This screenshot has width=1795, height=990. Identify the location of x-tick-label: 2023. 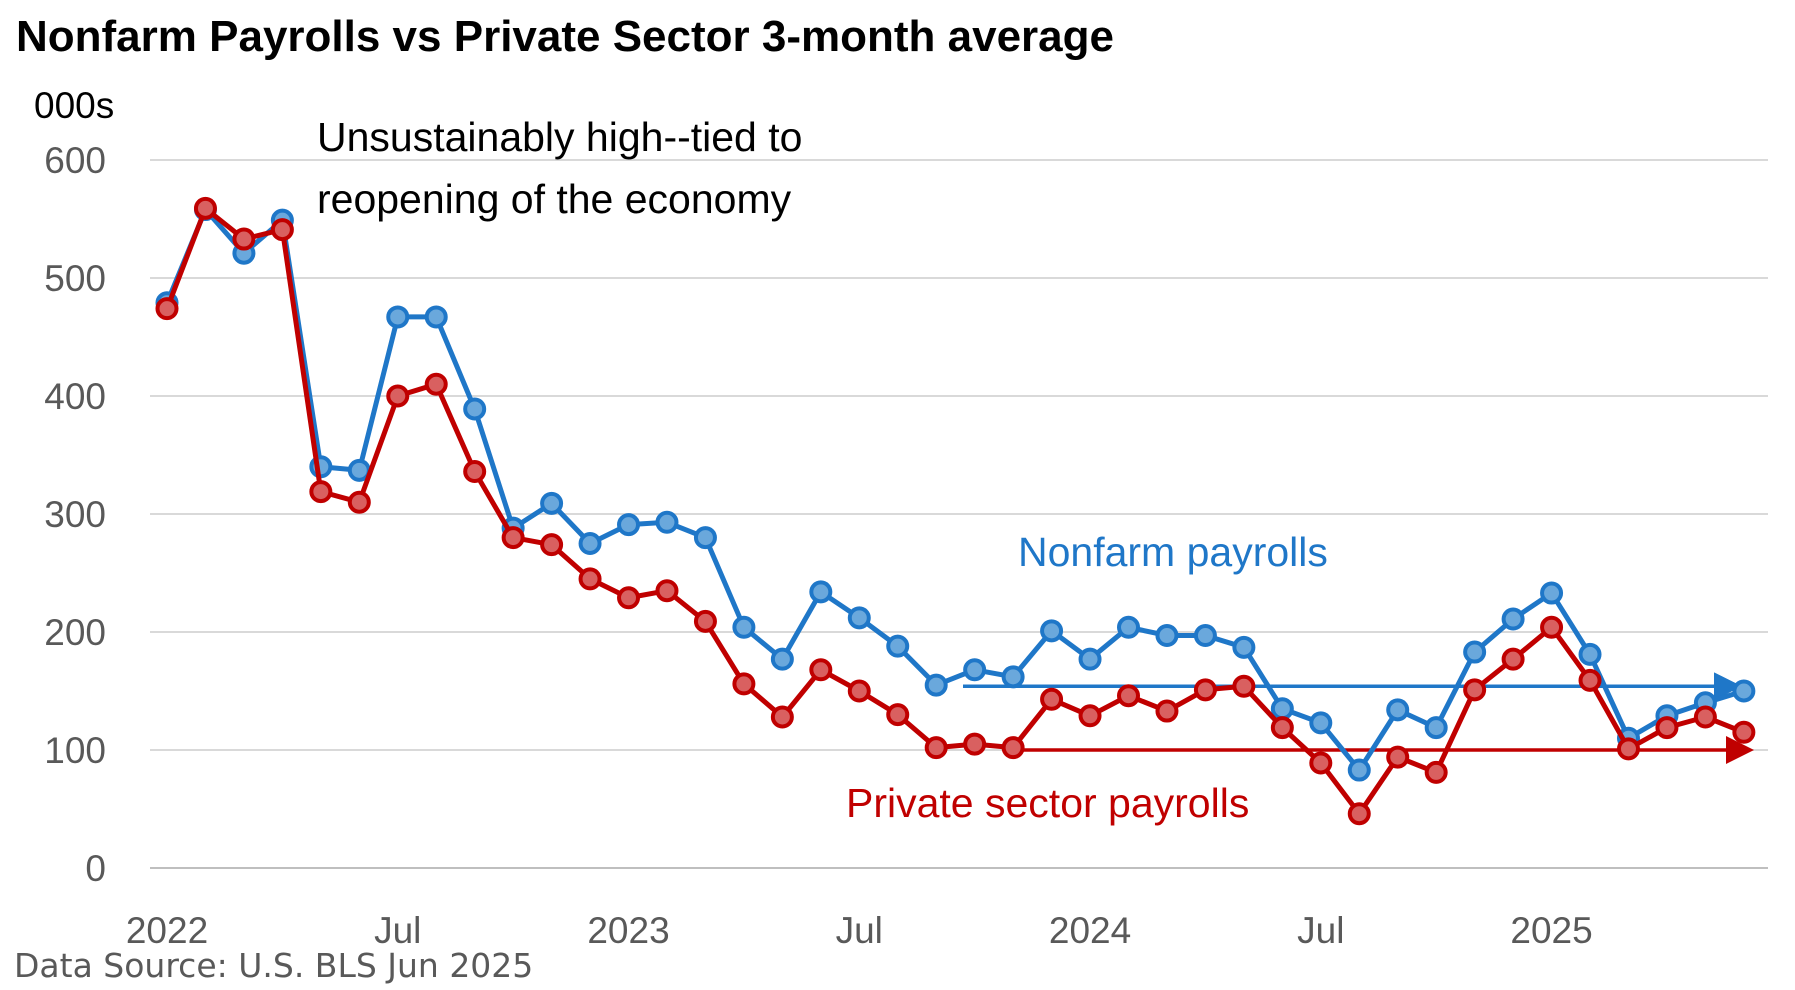
(628, 930).